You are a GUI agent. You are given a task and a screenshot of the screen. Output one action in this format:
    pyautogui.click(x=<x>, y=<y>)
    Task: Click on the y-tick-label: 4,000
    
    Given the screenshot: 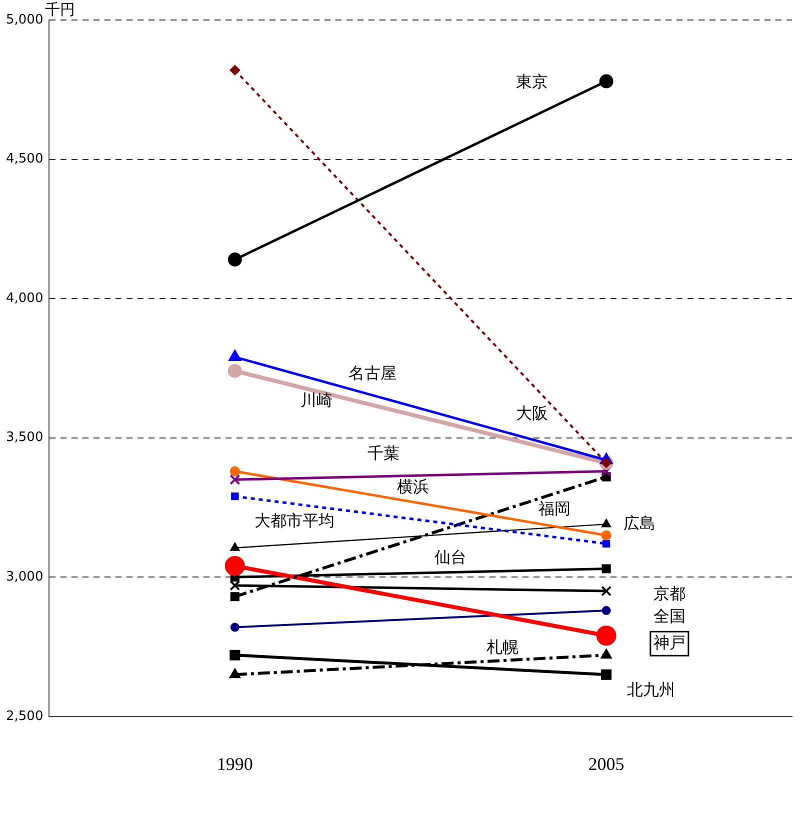 What is the action you would take?
    pyautogui.click(x=25, y=298)
    